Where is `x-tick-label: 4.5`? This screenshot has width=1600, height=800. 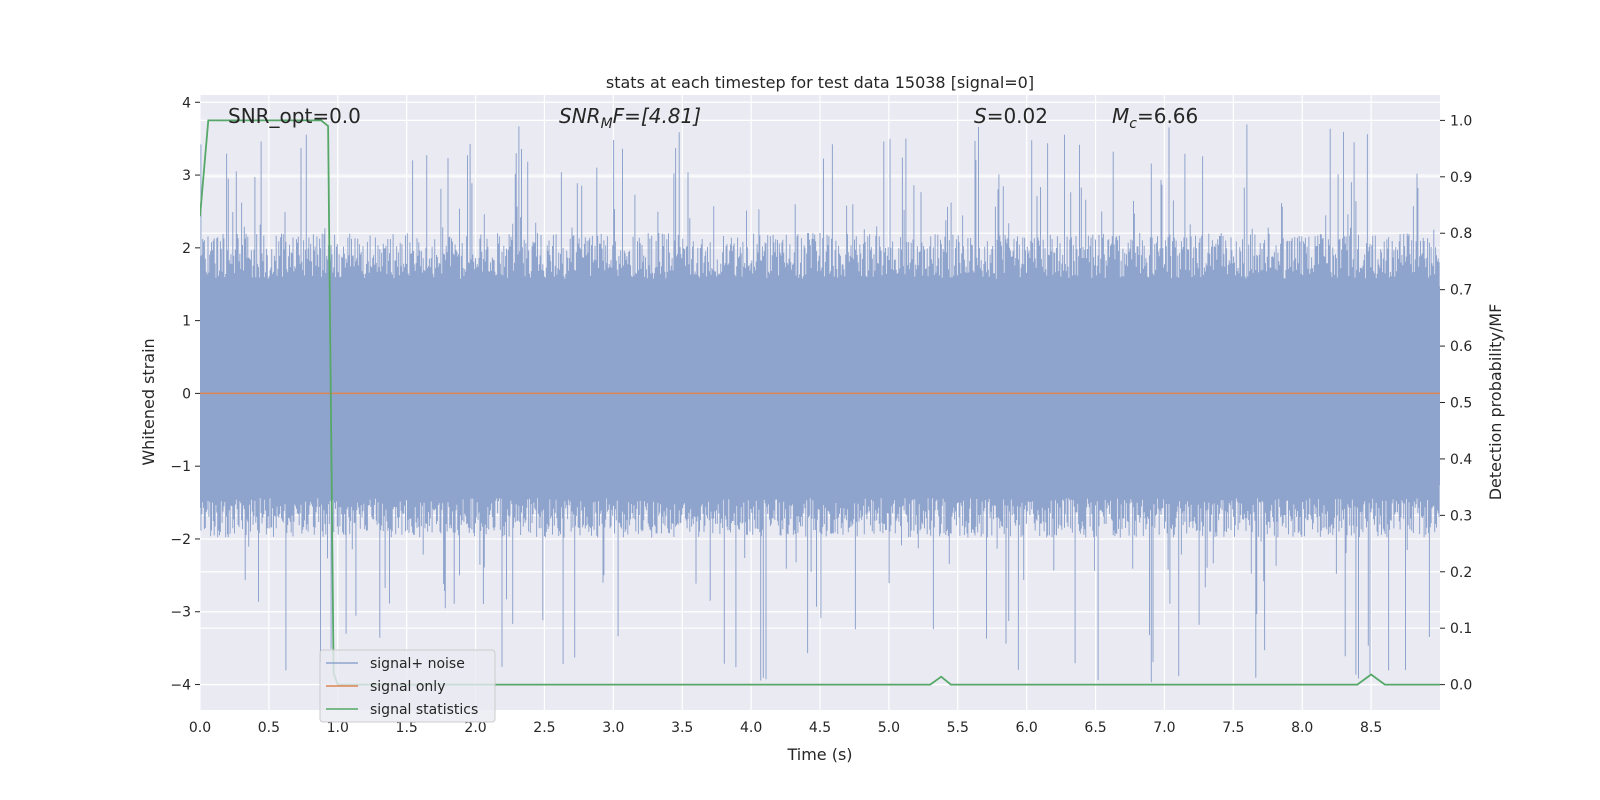
x-tick-label: 4.5 is located at coordinates (820, 728).